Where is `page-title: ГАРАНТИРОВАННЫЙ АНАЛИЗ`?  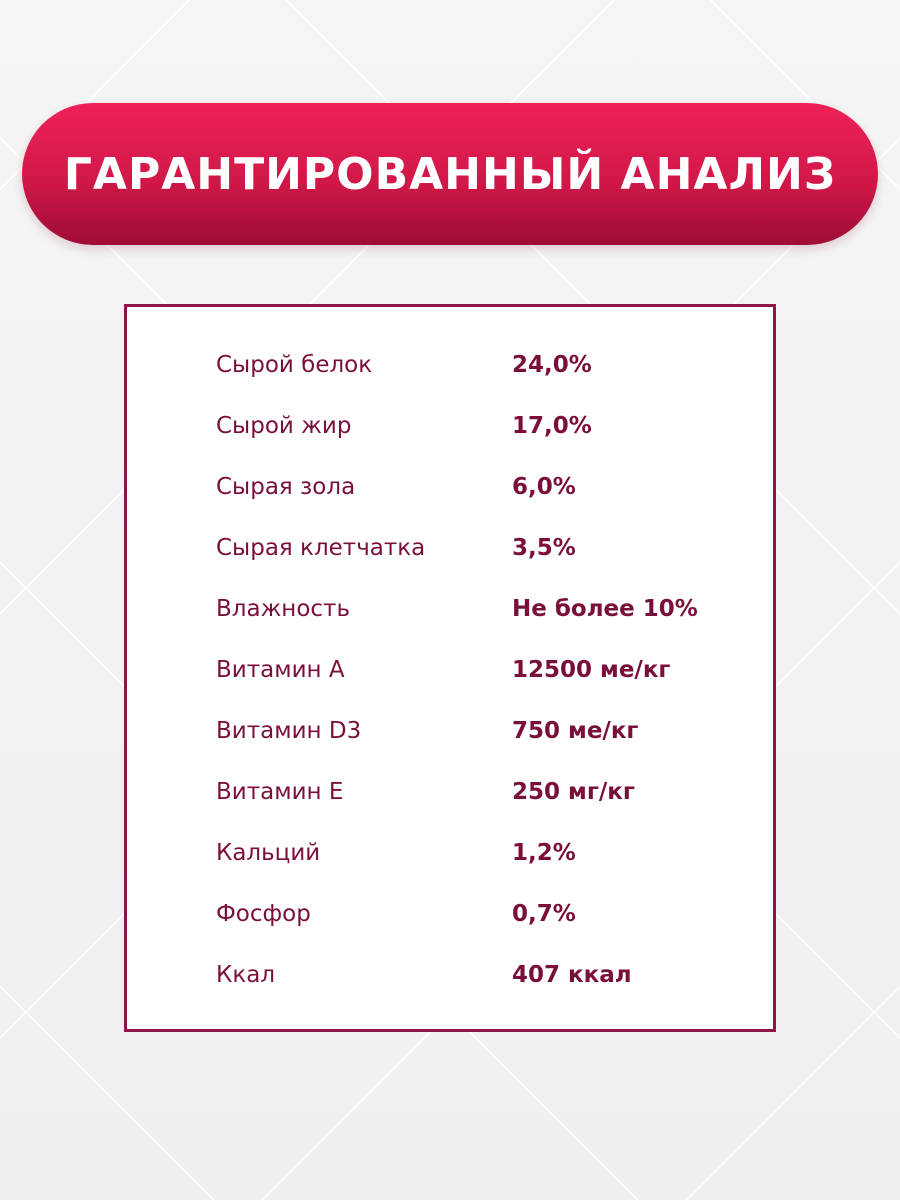 page-title: ГАРАНТИРОВАННЫЙ АНАЛИЗ is located at coordinates (450, 174).